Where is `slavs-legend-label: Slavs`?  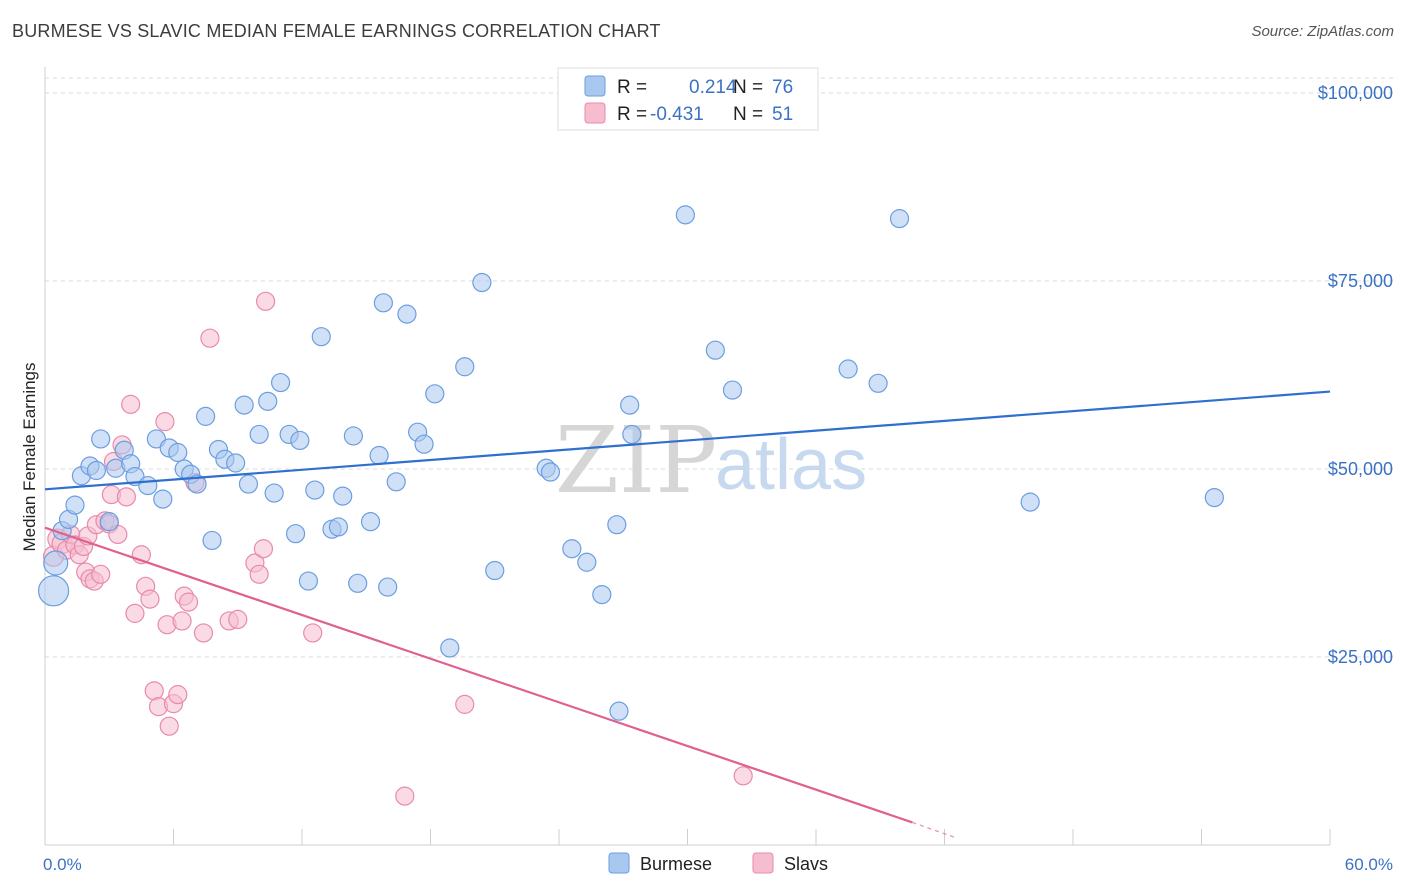
slavs-legend-label: Slavs is located at coordinates (806, 864).